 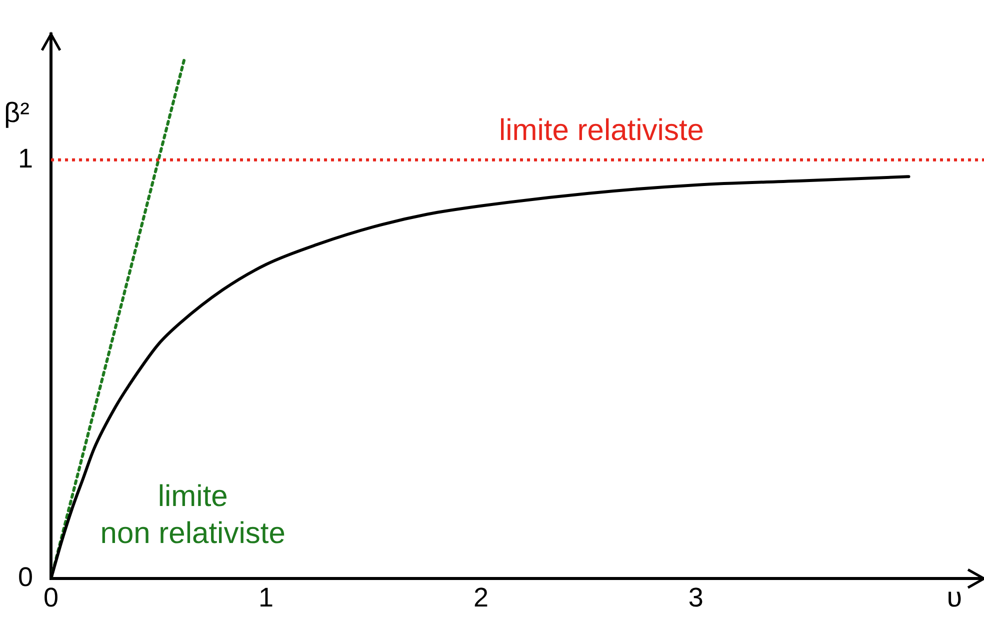 What do you see at coordinates (266, 597) in the screenshot?
I see `x-tick-label: 1` at bounding box center [266, 597].